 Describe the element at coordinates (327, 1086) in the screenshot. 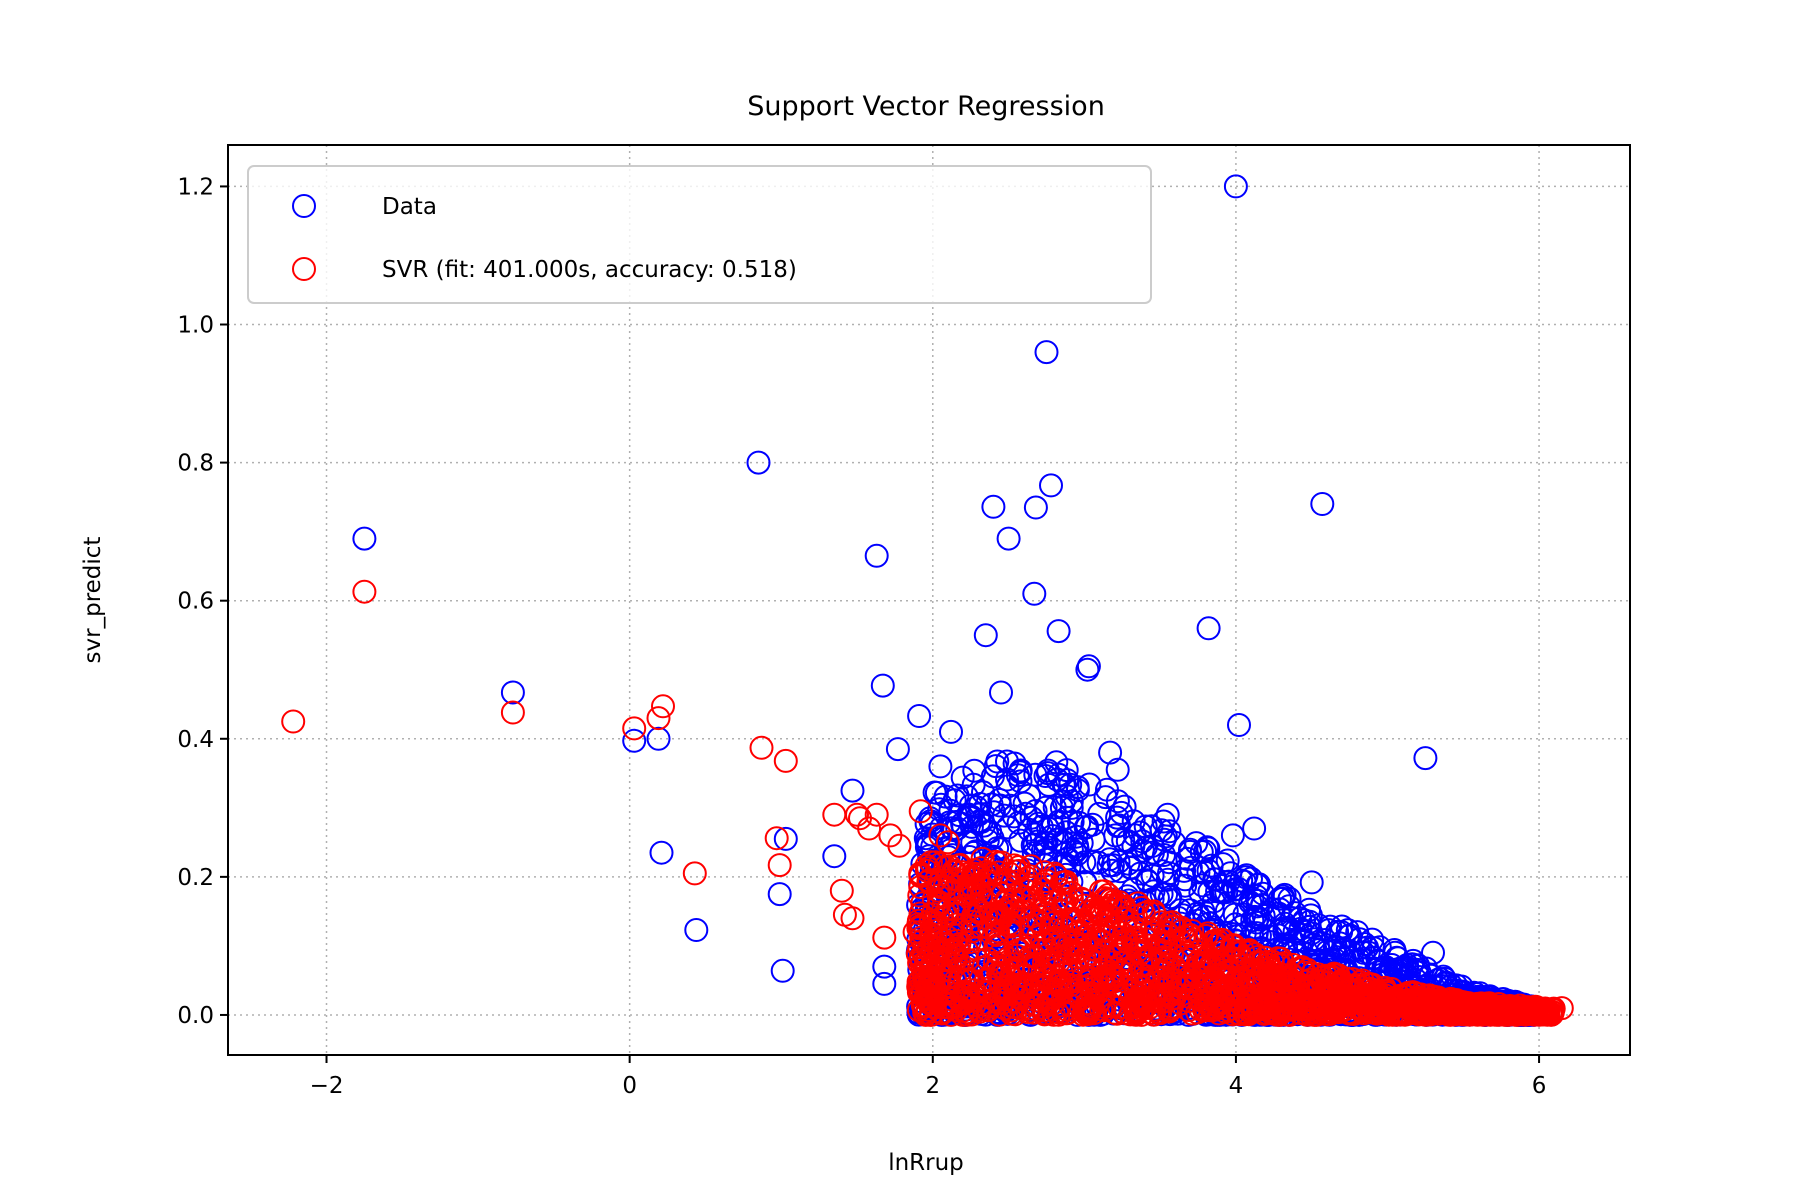

I see `x-tick-label: −2` at that location.